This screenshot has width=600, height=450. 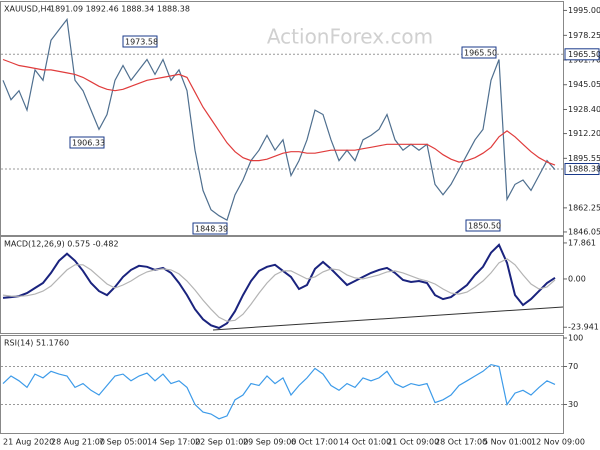 I want to click on y-tick-label: 1928.40, so click(x=584, y=109).